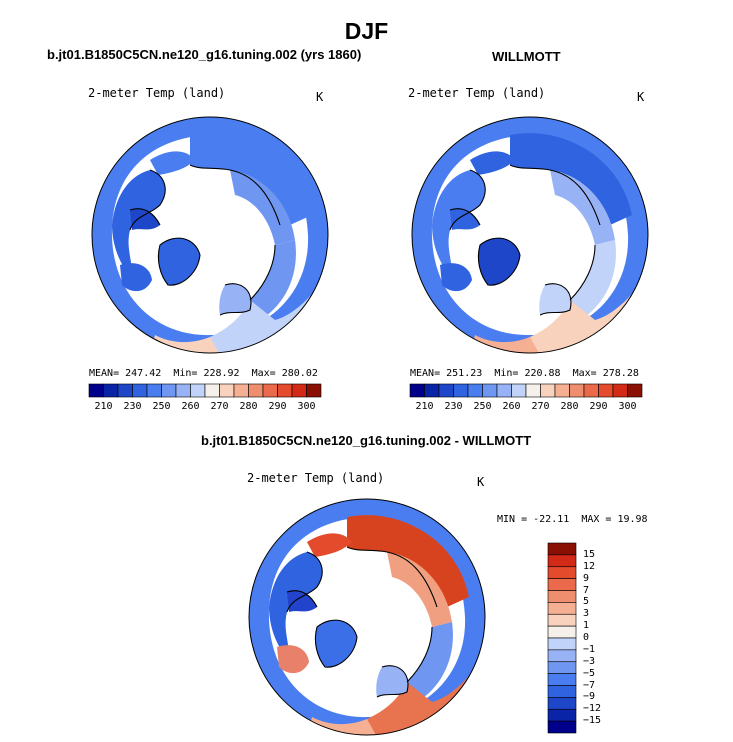 Image resolution: width=733 pixels, height=742 pixels. I want to click on colorbar-tick-label: 270, so click(540, 406).